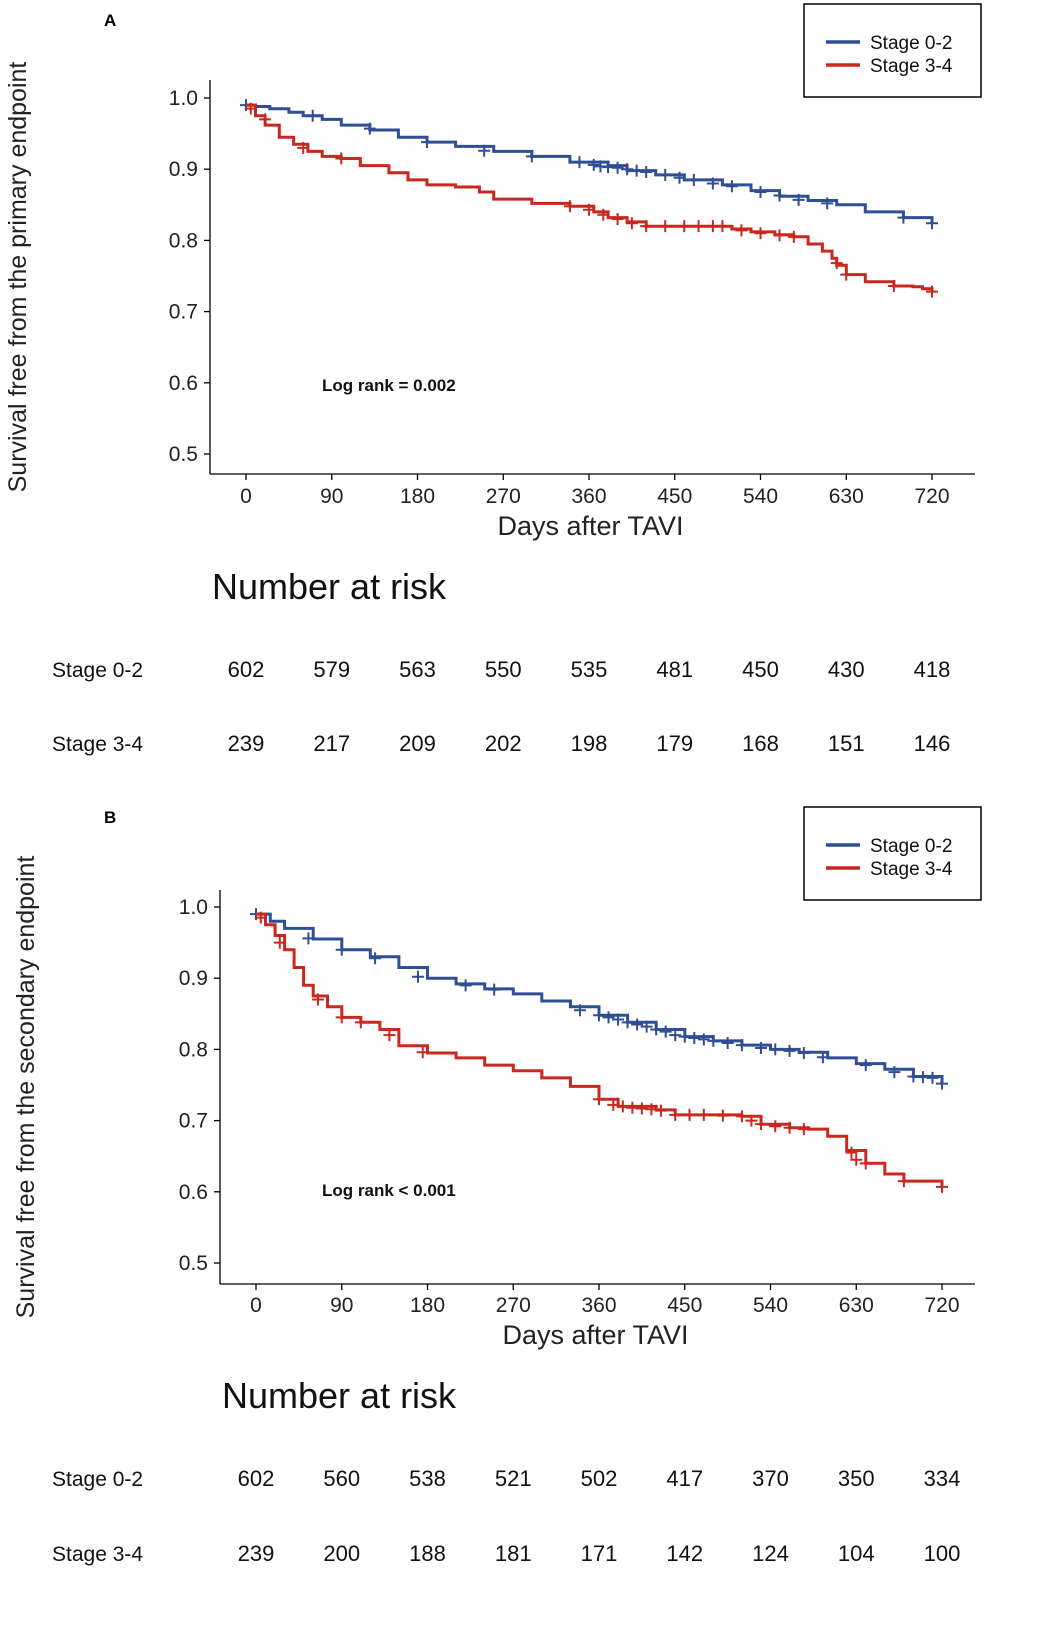  Describe the element at coordinates (417, 669) in the screenshot. I see `risk-count: 563` at that location.